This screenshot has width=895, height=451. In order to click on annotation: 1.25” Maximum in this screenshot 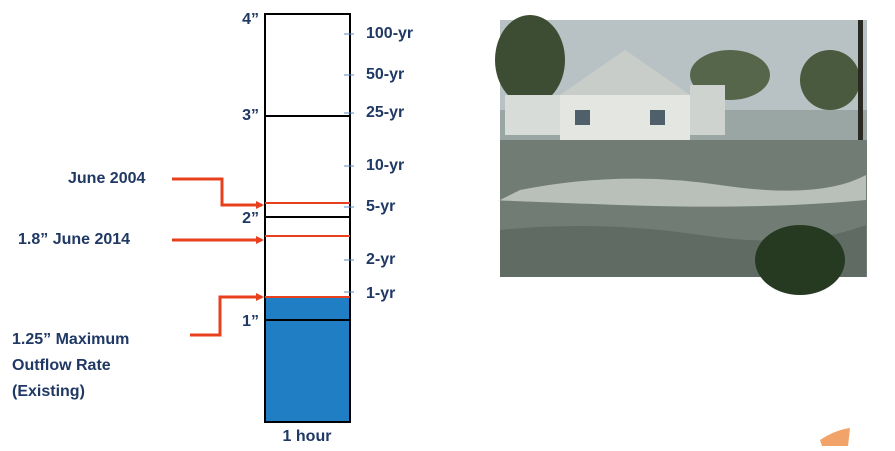, I will do `click(70, 339)`.